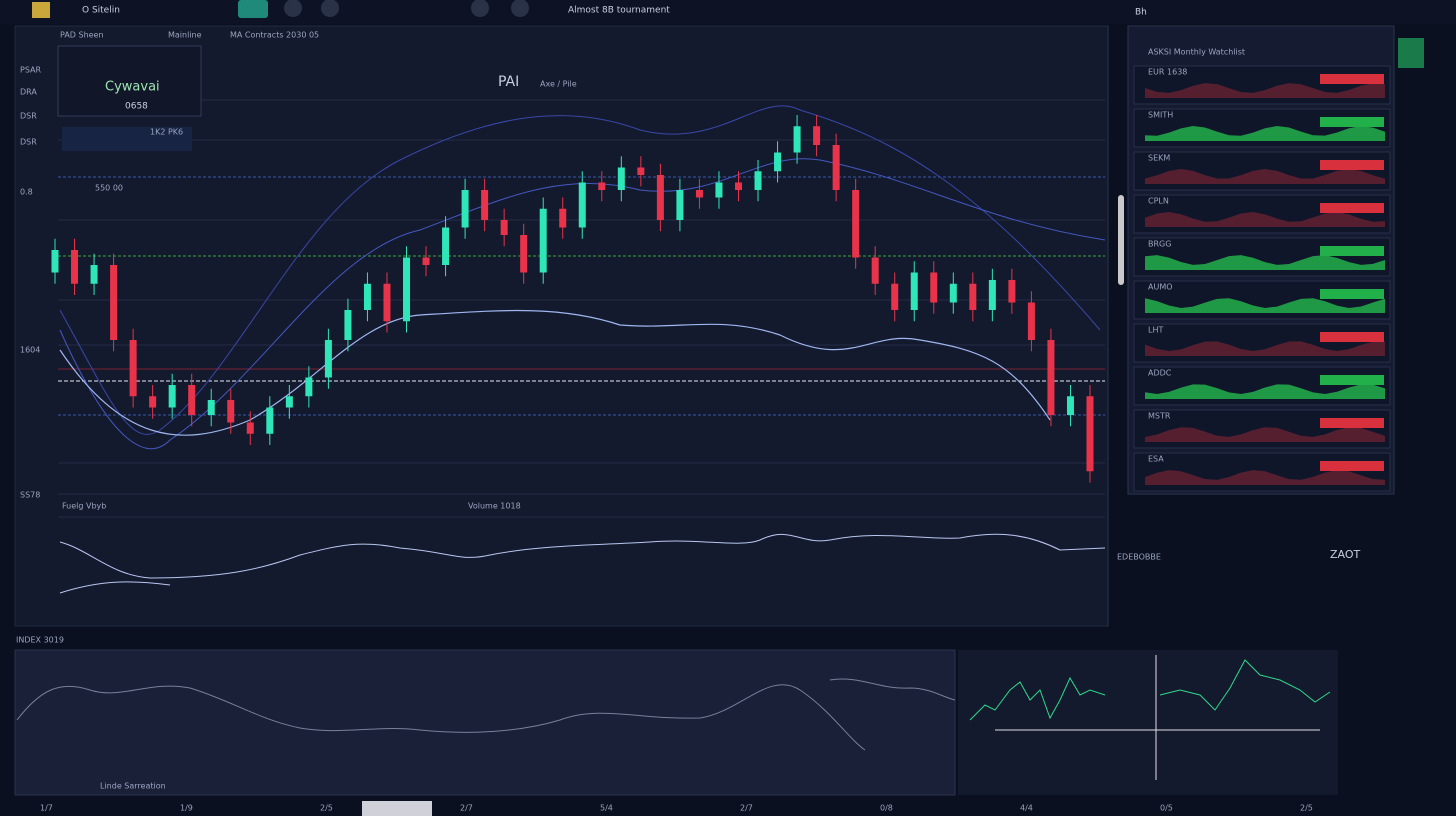 This screenshot has height=816, width=1456. What do you see at coordinates (41, 10) in the screenshot?
I see `logo` at bounding box center [41, 10].